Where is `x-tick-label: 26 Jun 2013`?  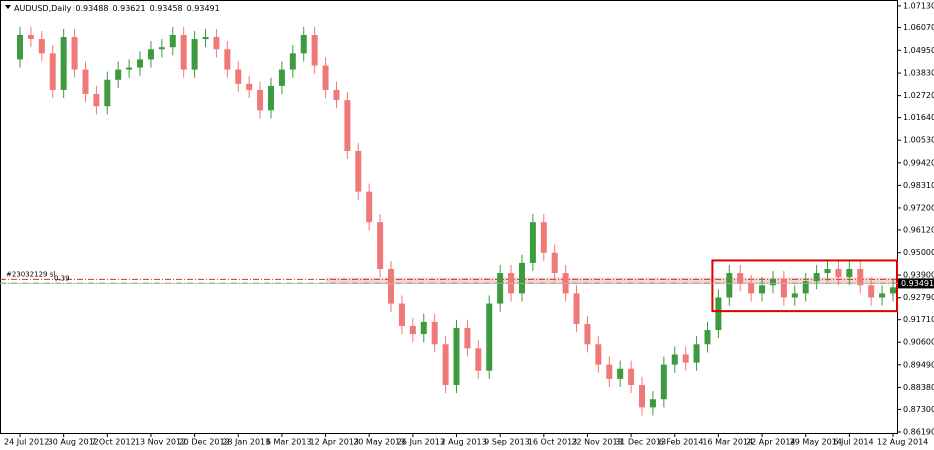 x-tick-label: 26 Jun 2013 is located at coordinates (421, 442).